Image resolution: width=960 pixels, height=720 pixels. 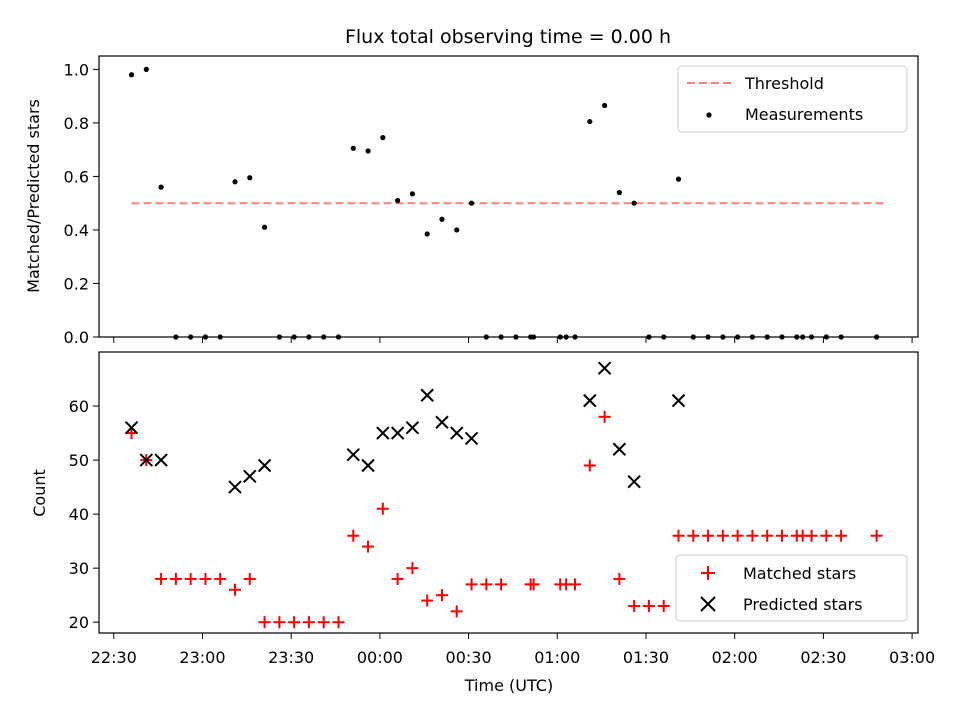 I want to click on top-y-tick-label: 0.4, so click(x=76, y=230).